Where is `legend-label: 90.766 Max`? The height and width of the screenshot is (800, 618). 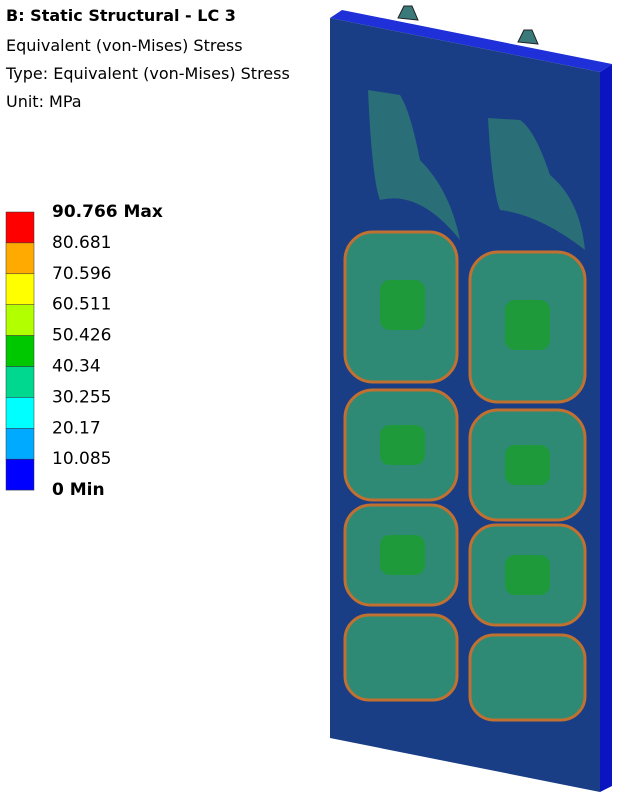
legend-label: 90.766 Max is located at coordinates (107, 212).